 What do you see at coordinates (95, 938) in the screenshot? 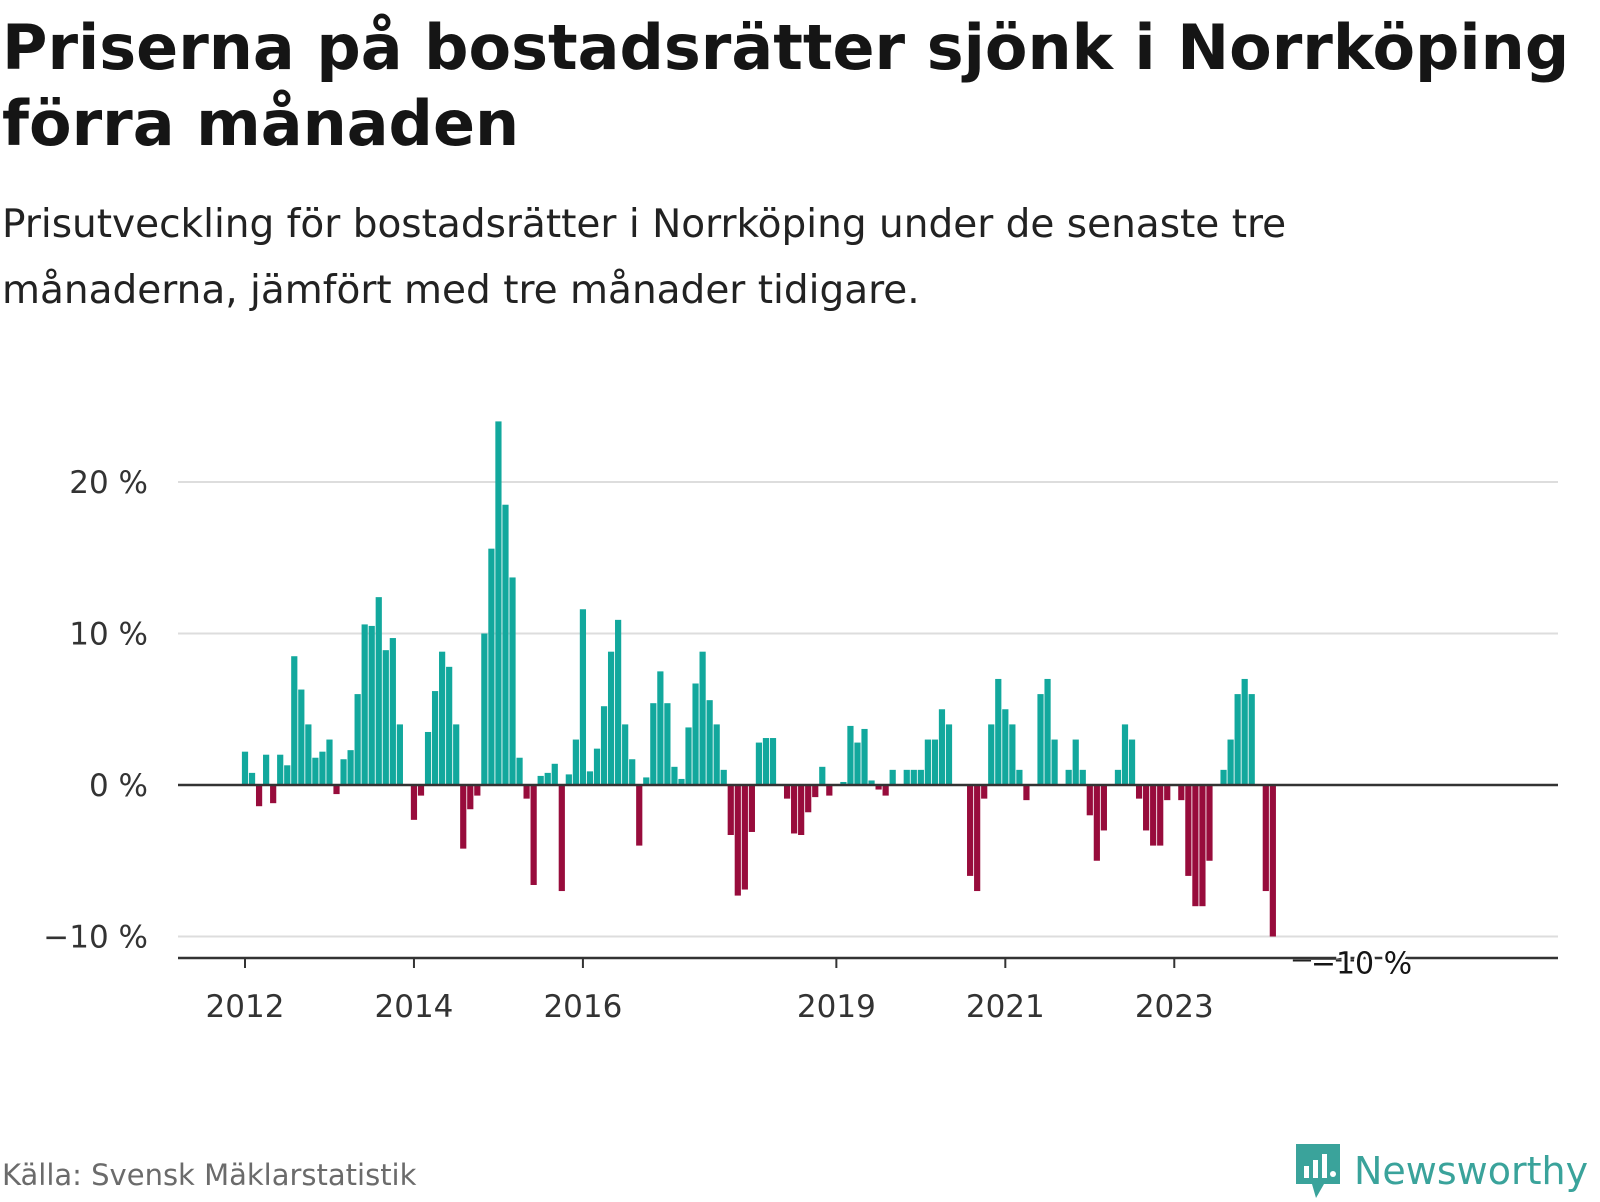
I see `y-tick-label: −10 %` at bounding box center [95, 938].